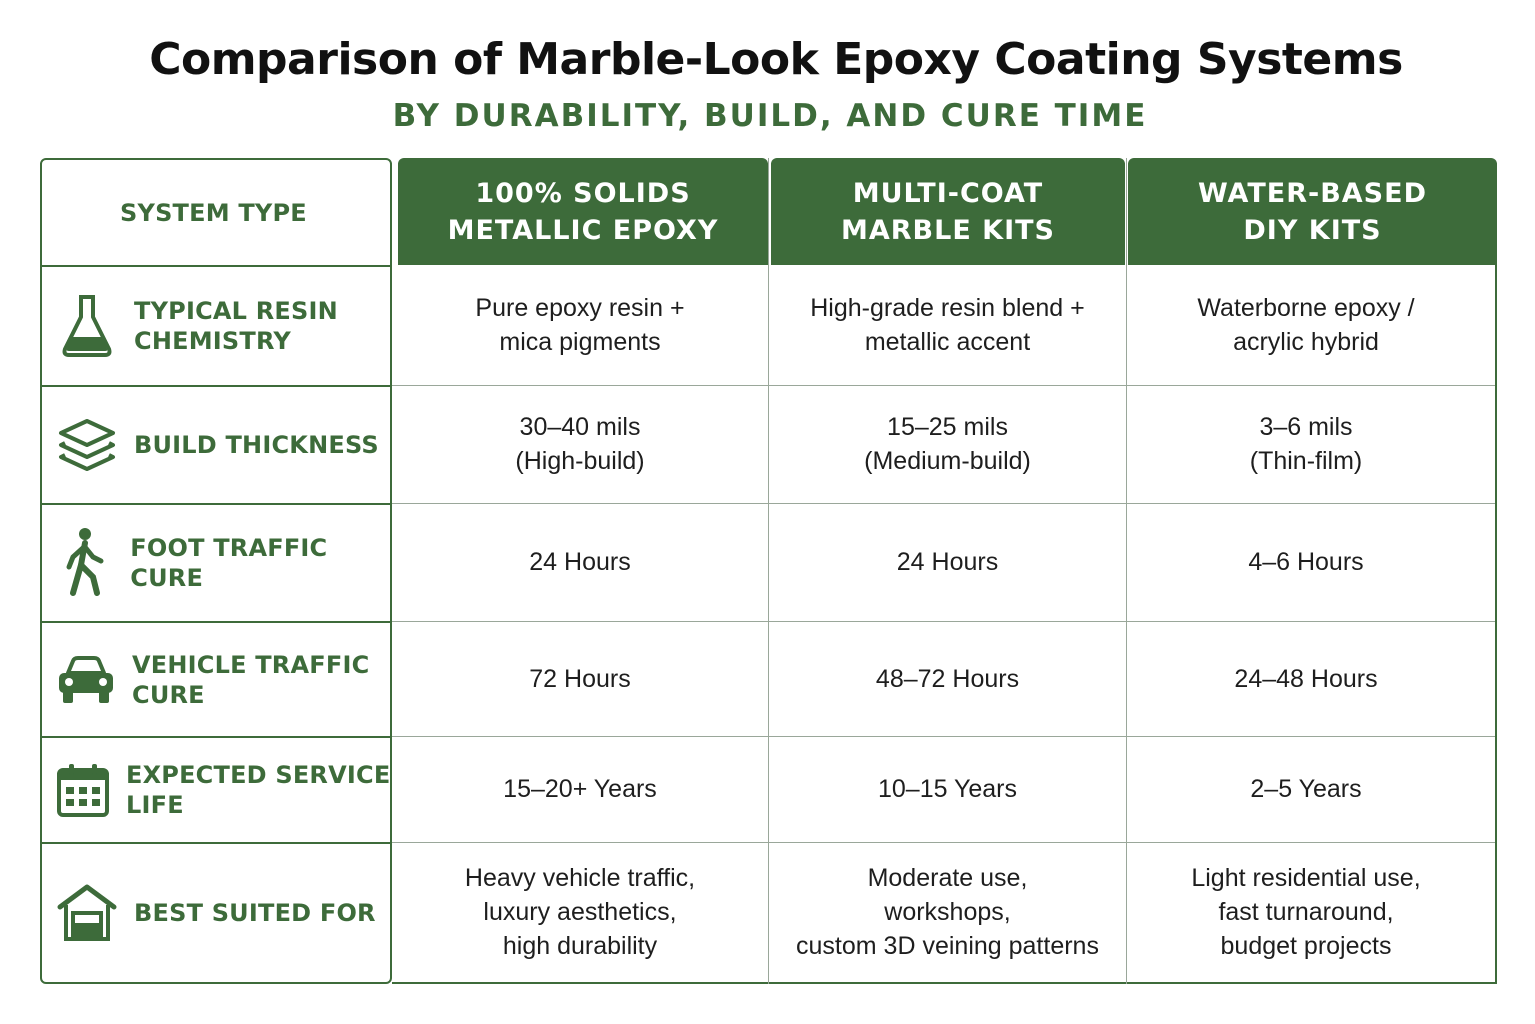  I want to click on cell-line: budget projects, so click(1306, 946).